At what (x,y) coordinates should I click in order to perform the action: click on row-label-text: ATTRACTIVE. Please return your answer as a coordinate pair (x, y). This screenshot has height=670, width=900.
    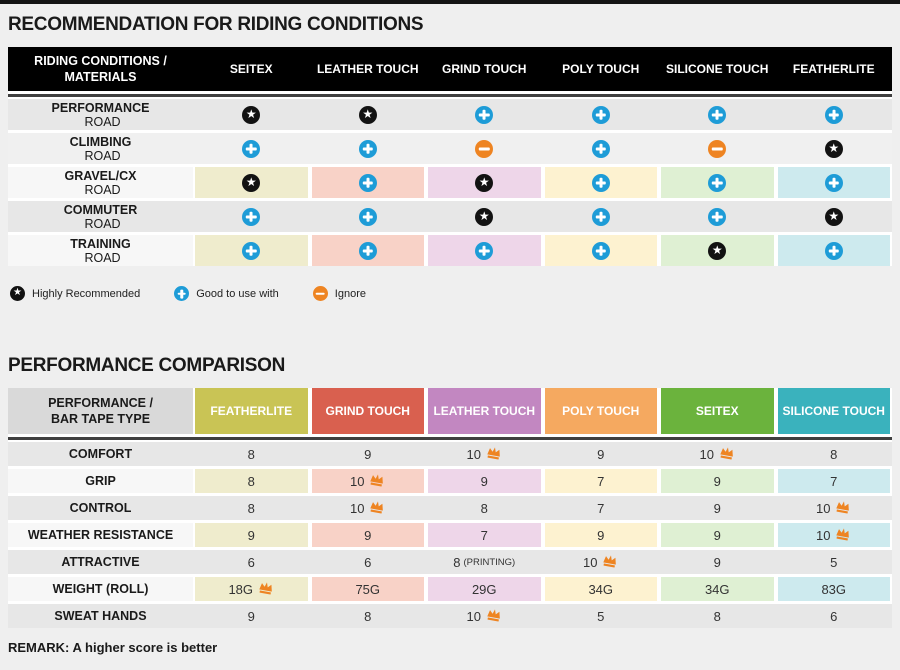
    Looking at the image, I should click on (100, 562).